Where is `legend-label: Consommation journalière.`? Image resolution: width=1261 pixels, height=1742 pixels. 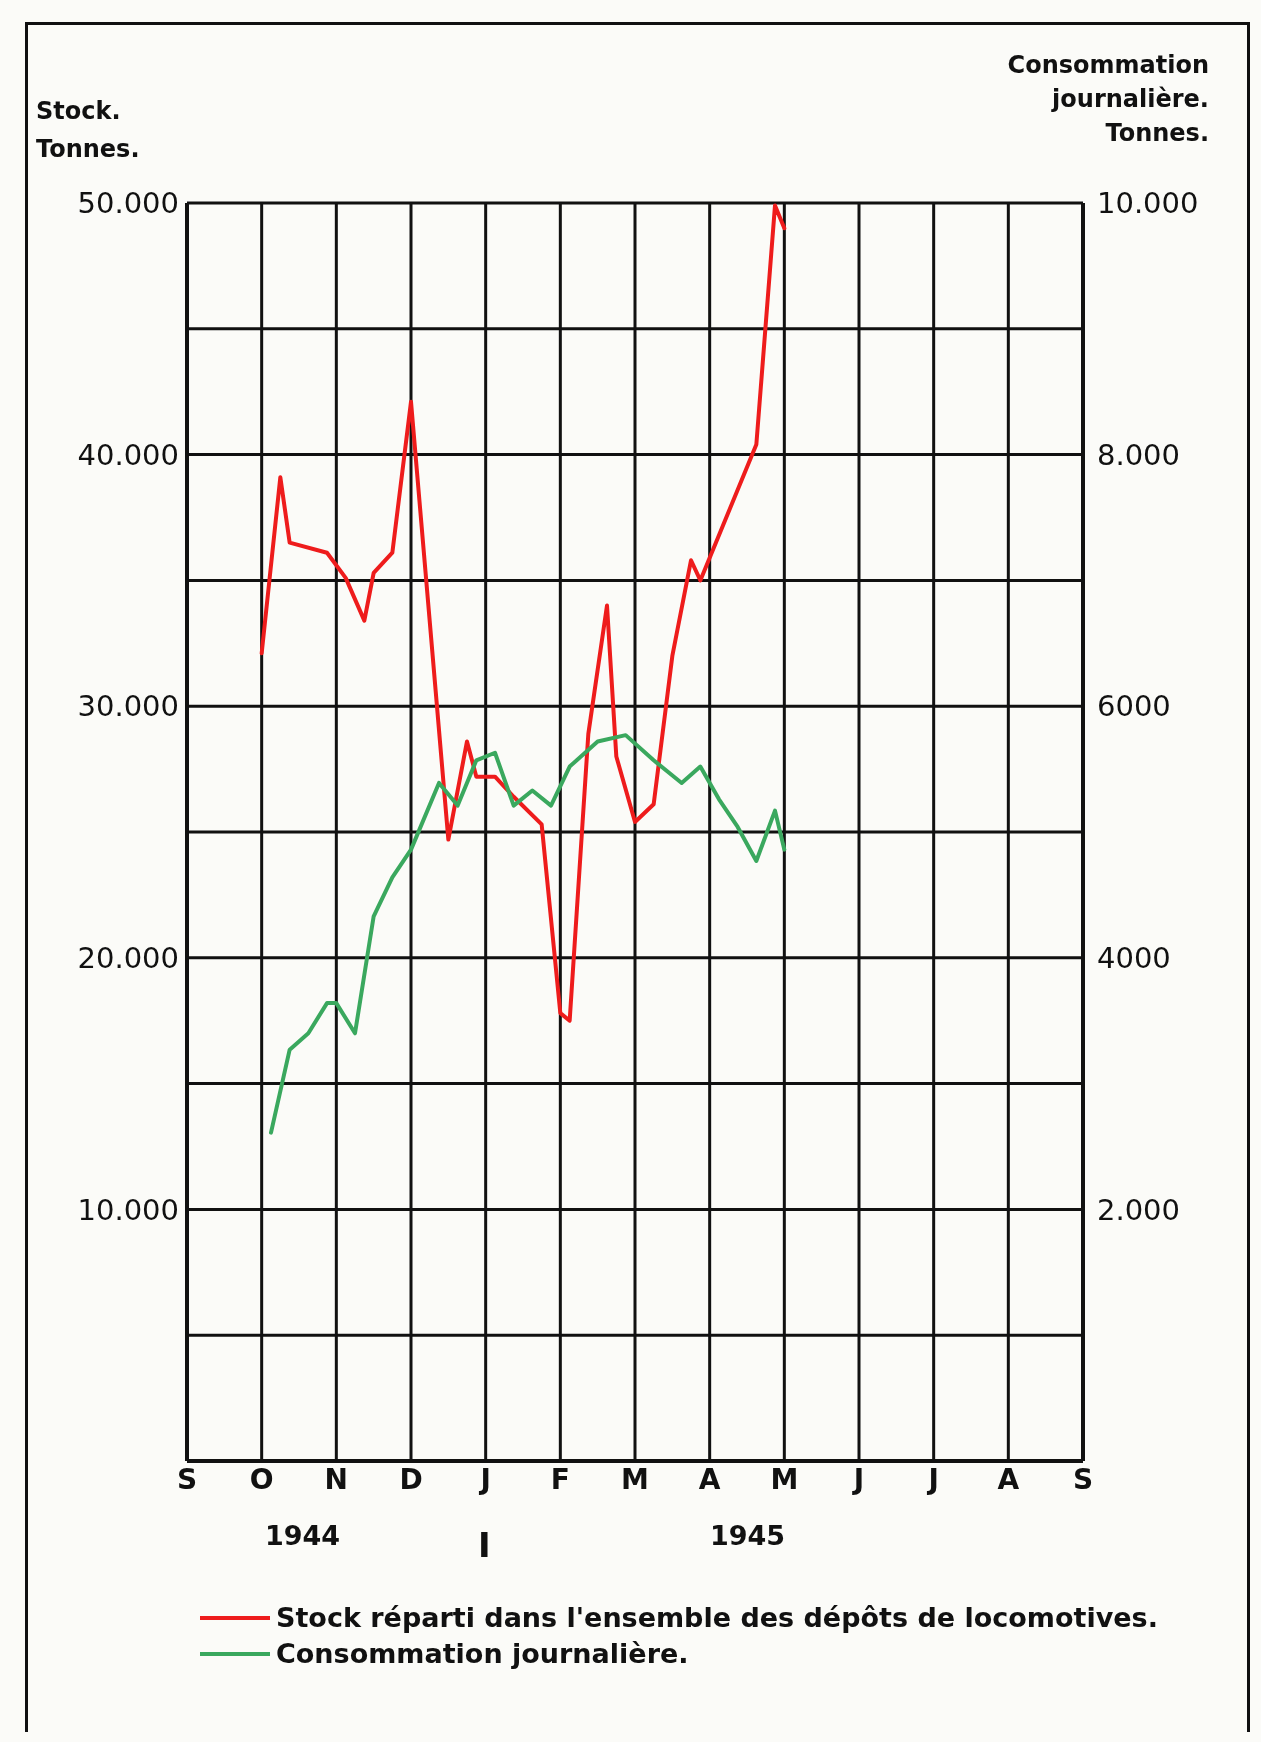 legend-label: Consommation journalière. is located at coordinates (482, 1654).